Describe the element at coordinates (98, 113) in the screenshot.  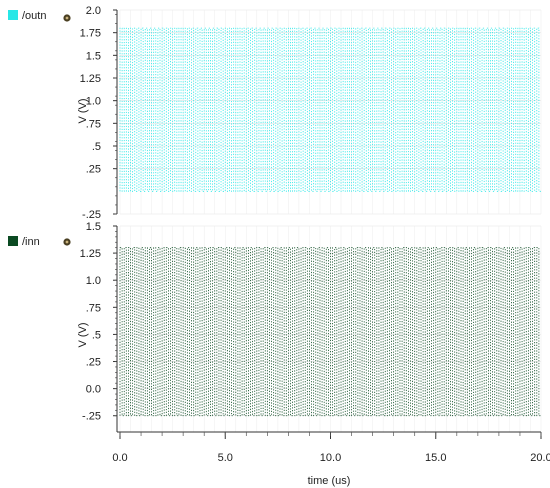
I see `y-ticks-outn: -.25 .25 .5 .75 1.0 1.25 1.5 1.75 2.0` at that location.